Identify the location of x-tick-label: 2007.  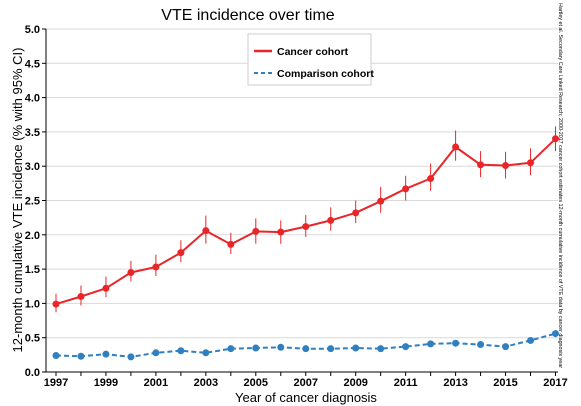
(306, 383).